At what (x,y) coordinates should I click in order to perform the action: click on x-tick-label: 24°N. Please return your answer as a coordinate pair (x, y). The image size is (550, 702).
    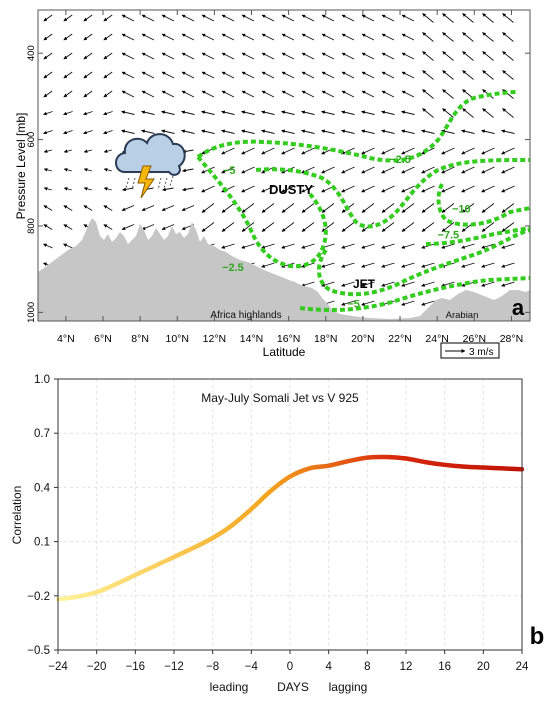
    Looking at the image, I should click on (436, 339).